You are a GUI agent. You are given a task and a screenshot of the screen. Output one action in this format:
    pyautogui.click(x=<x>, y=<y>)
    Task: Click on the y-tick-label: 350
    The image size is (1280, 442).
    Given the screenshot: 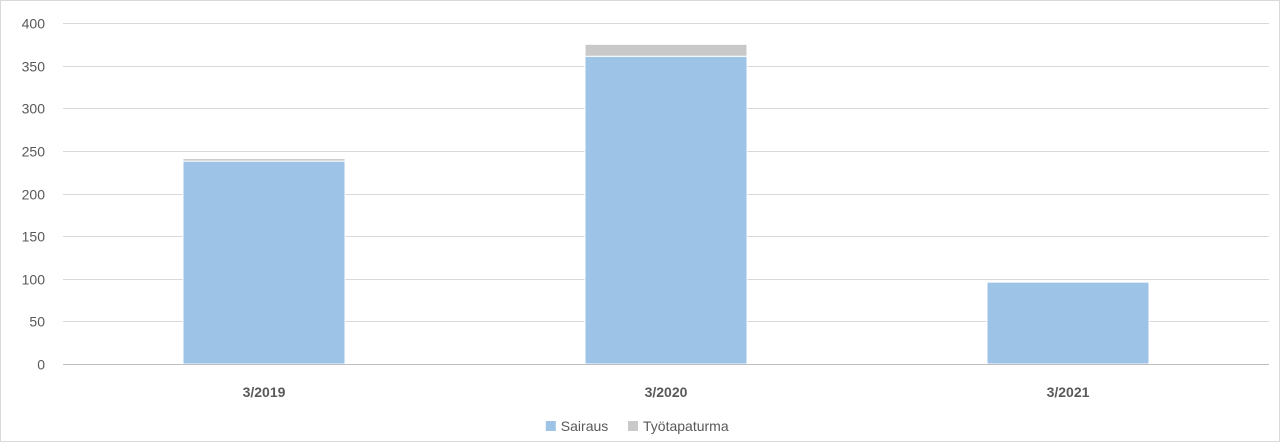 What is the action you would take?
    pyautogui.click(x=34, y=67)
    